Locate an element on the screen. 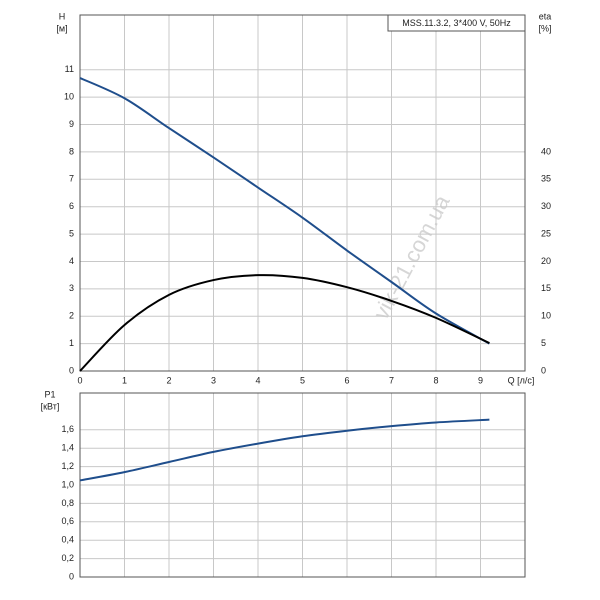  y-tick-label: 0,2 is located at coordinates (67, 558).